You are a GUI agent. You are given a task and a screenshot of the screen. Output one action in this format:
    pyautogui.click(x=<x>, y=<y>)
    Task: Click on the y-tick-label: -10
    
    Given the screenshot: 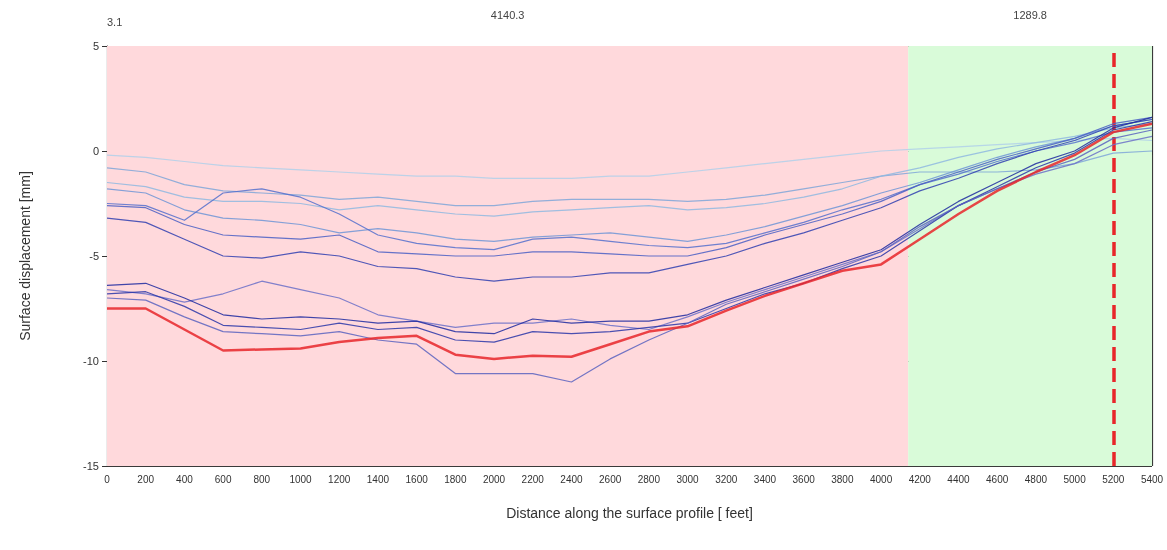 What is the action you would take?
    pyautogui.click(x=91, y=361)
    